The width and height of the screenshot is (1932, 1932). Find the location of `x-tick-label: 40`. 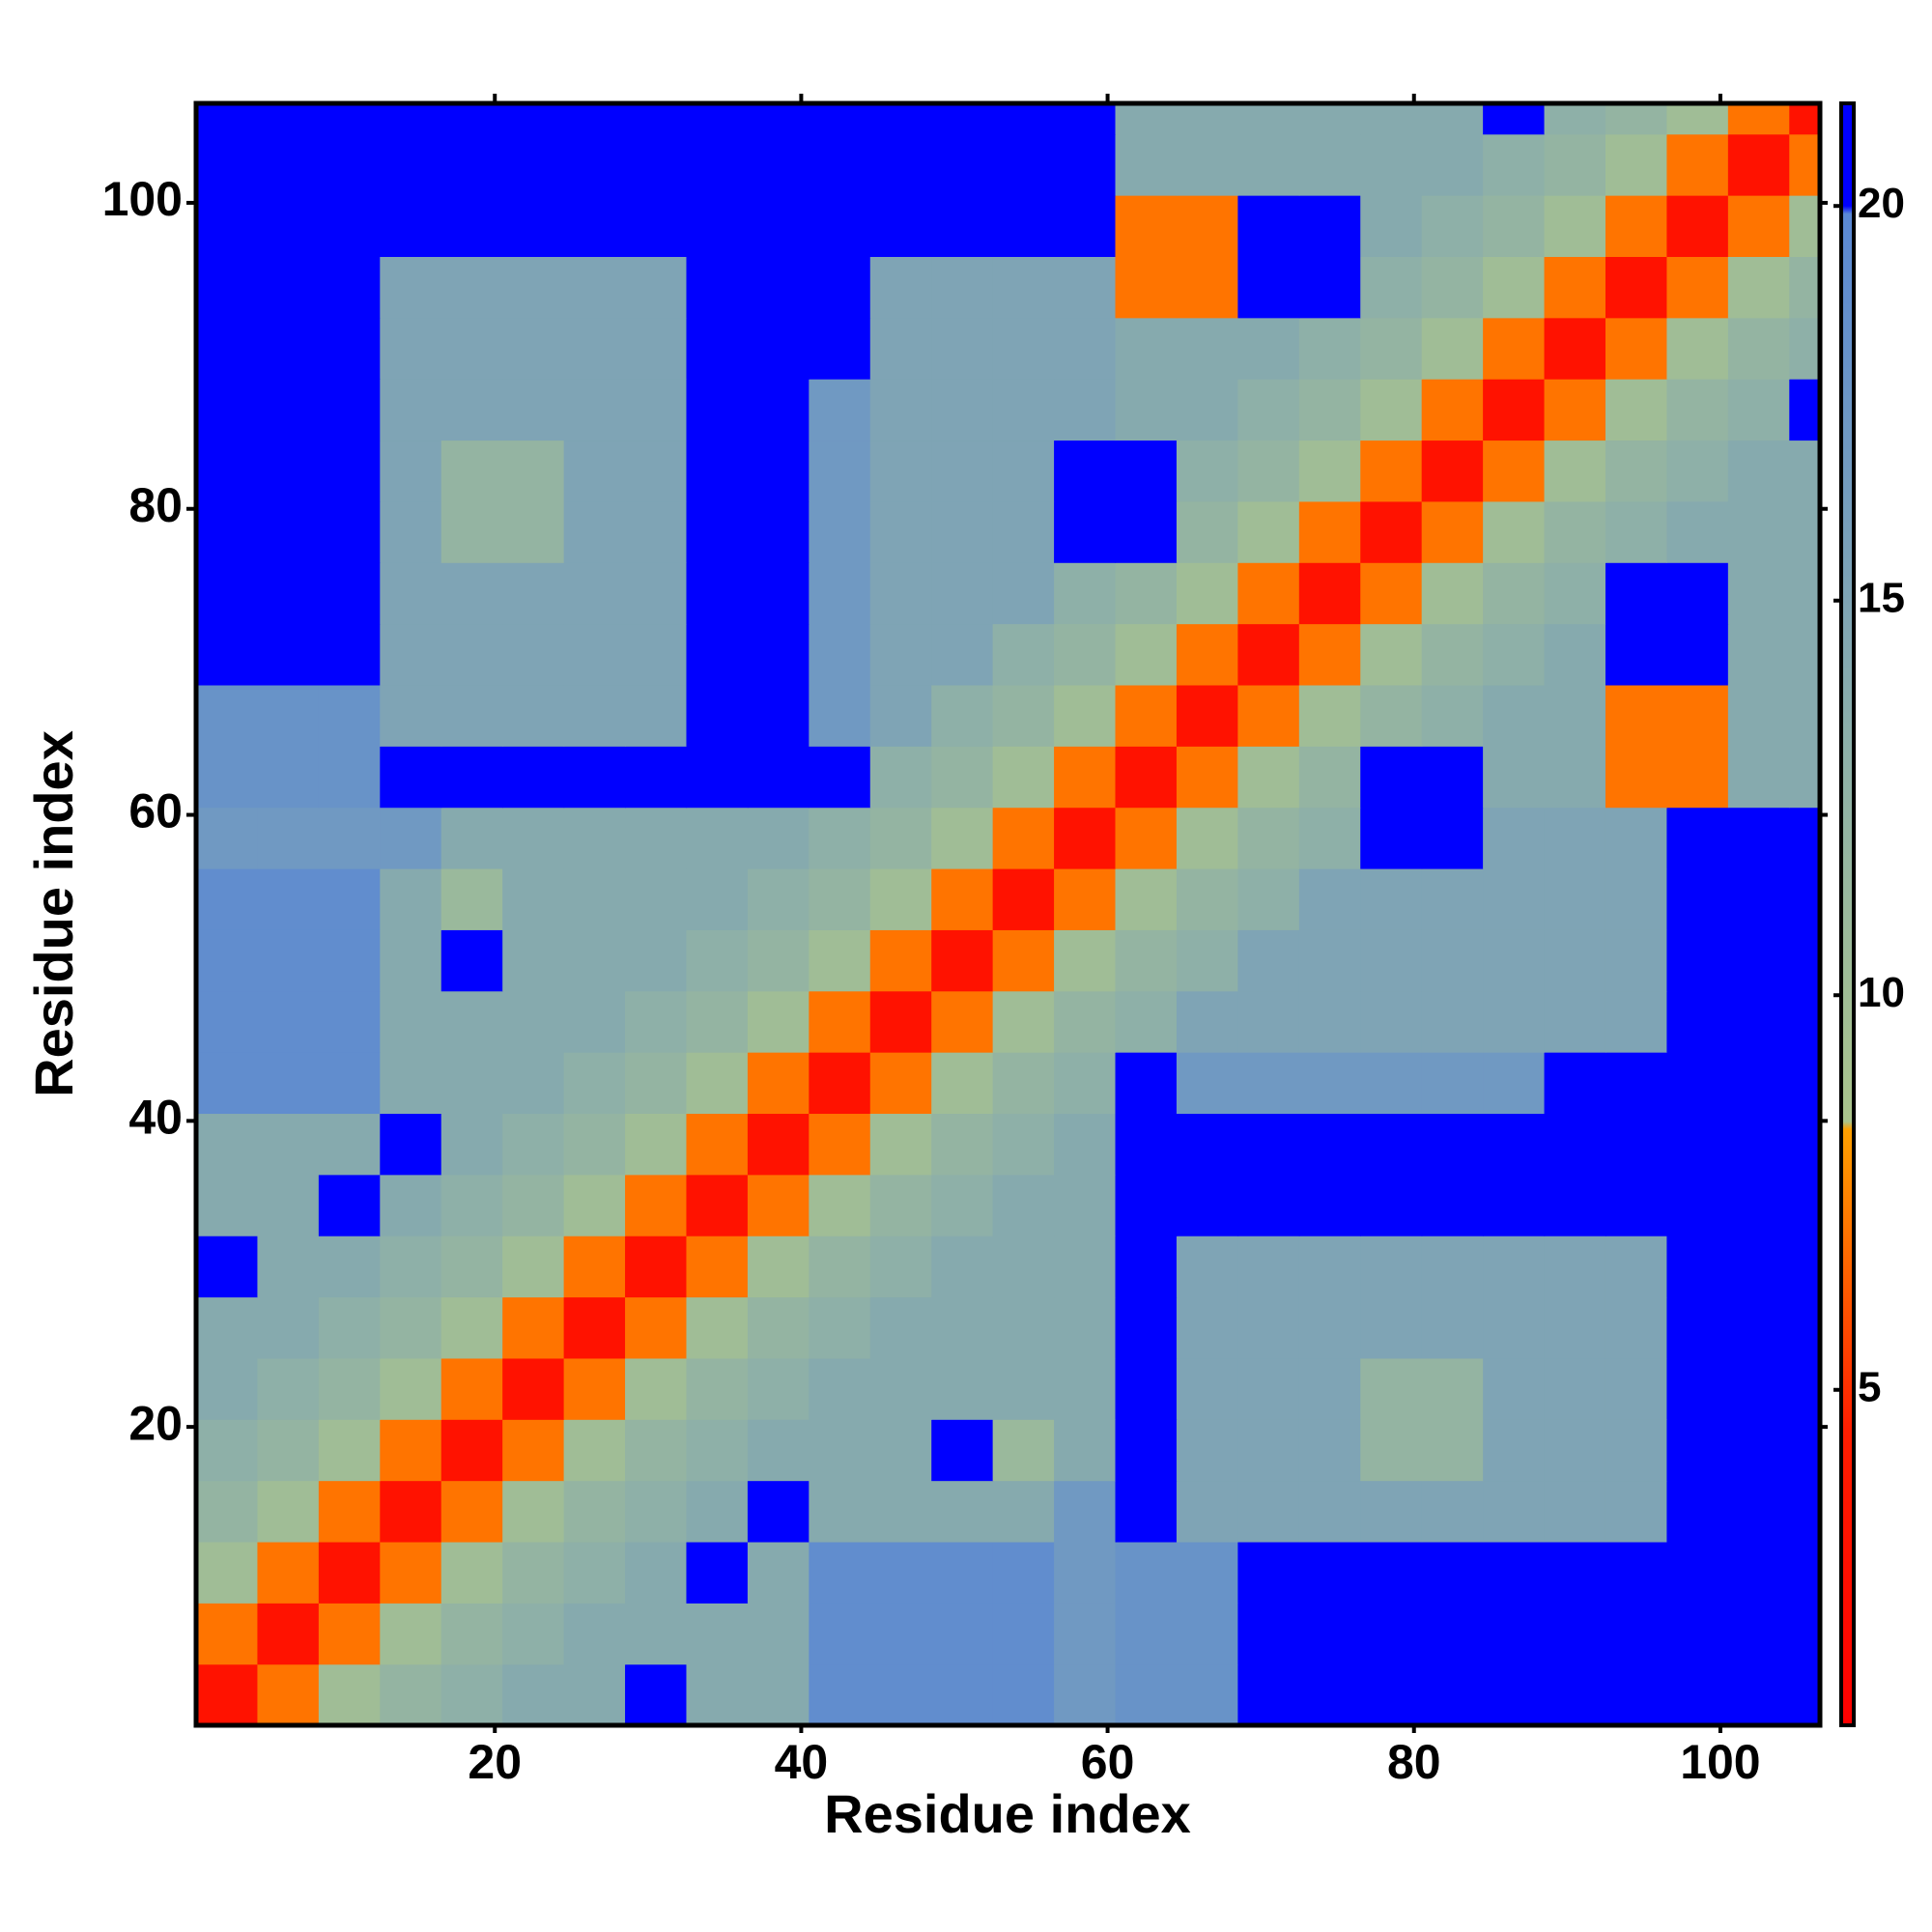

x-tick-label: 40 is located at coordinates (802, 1762).